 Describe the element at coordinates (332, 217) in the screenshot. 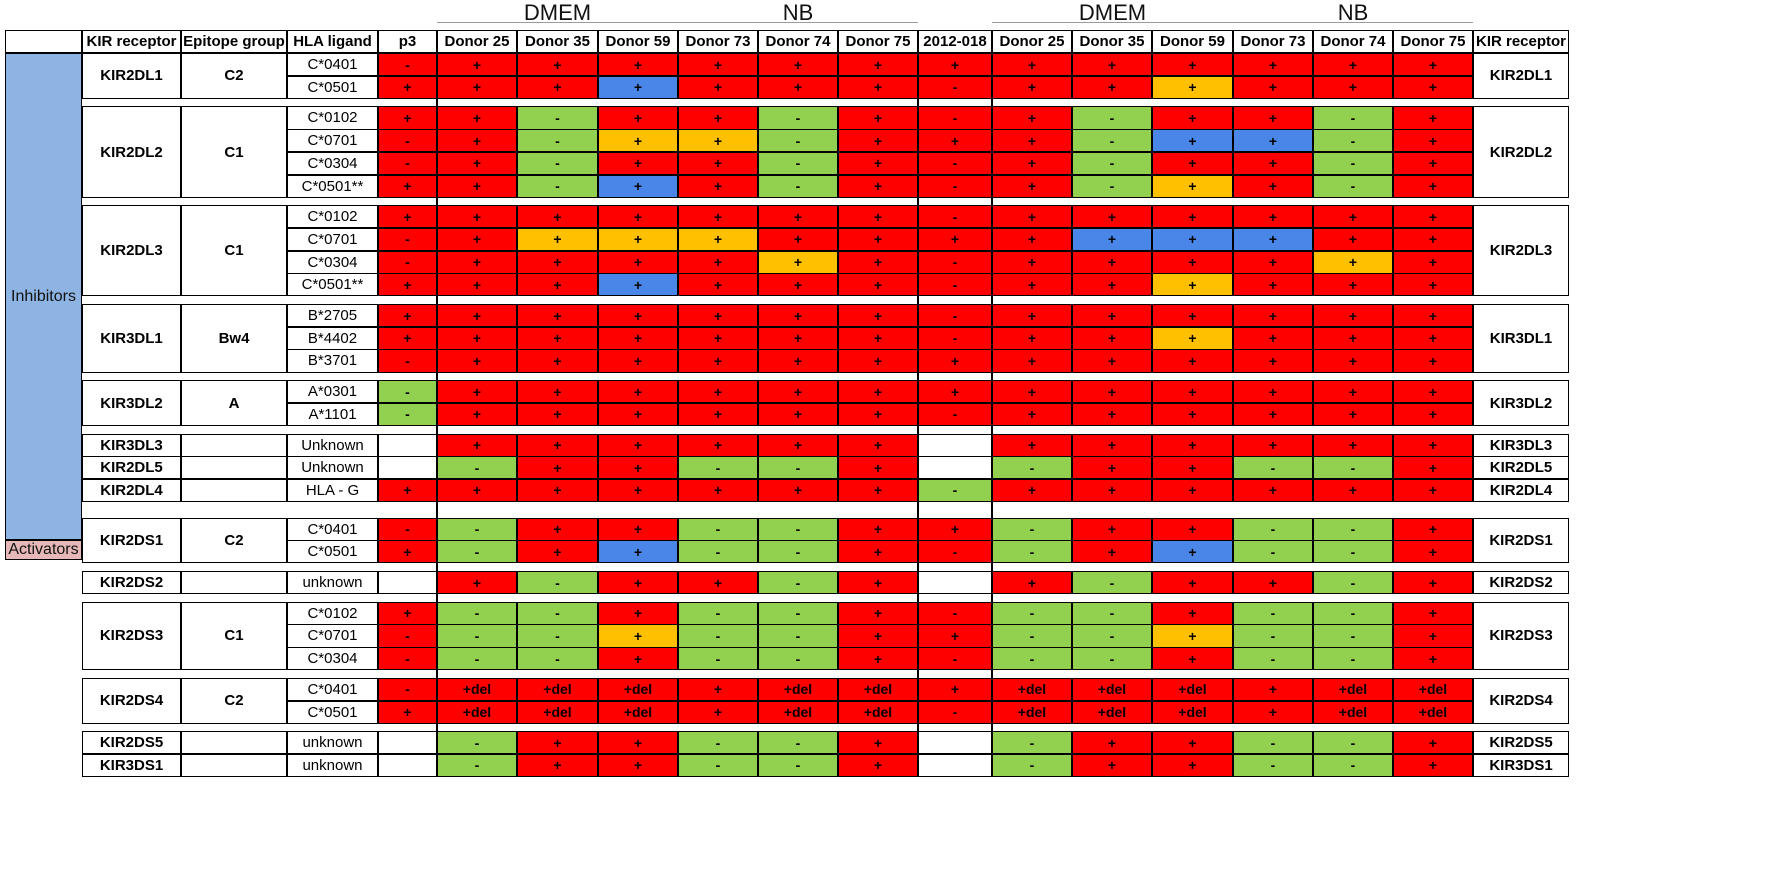

I see `hla-ligand-cell: C*0102` at that location.